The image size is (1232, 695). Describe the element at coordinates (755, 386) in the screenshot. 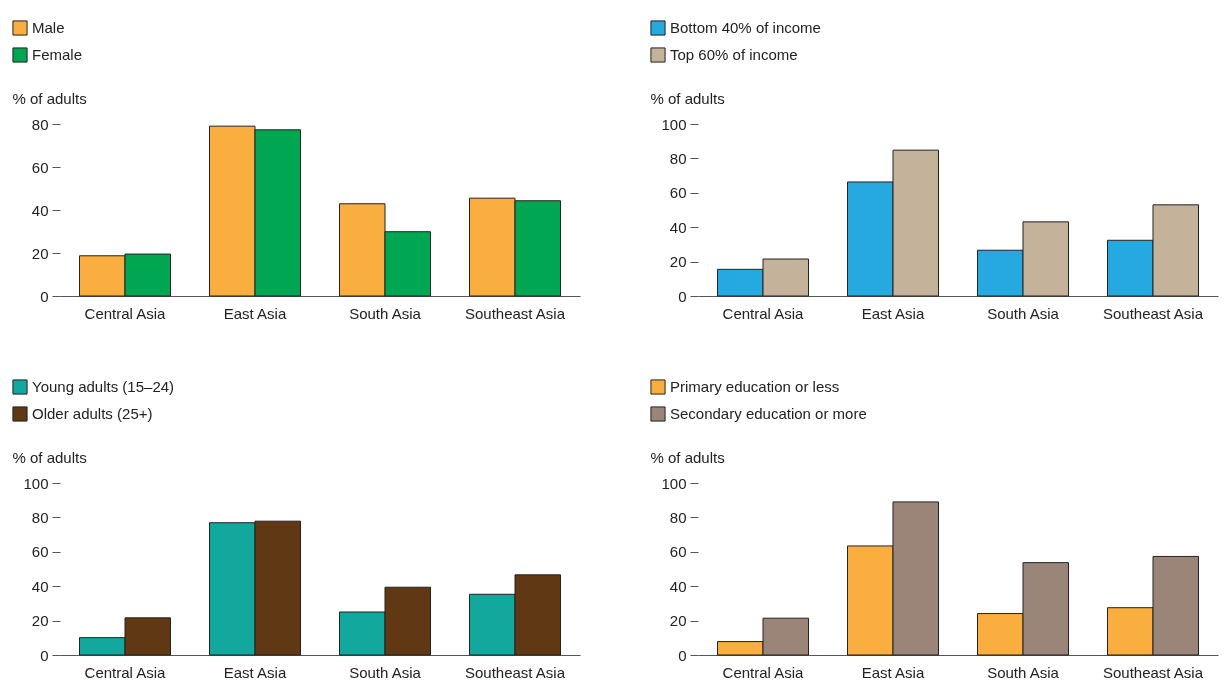

I see `legend-label: Primary education or less` at that location.